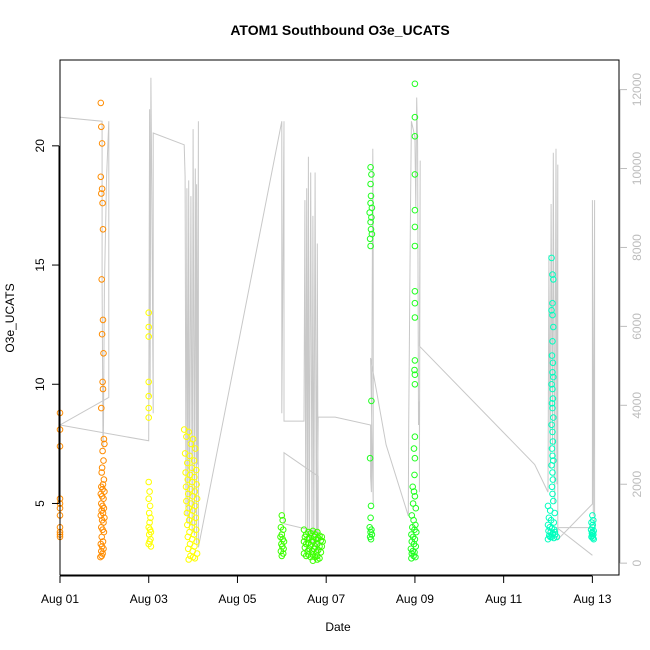  What do you see at coordinates (637, 563) in the screenshot?
I see `y2-tick-label: 0` at bounding box center [637, 563].